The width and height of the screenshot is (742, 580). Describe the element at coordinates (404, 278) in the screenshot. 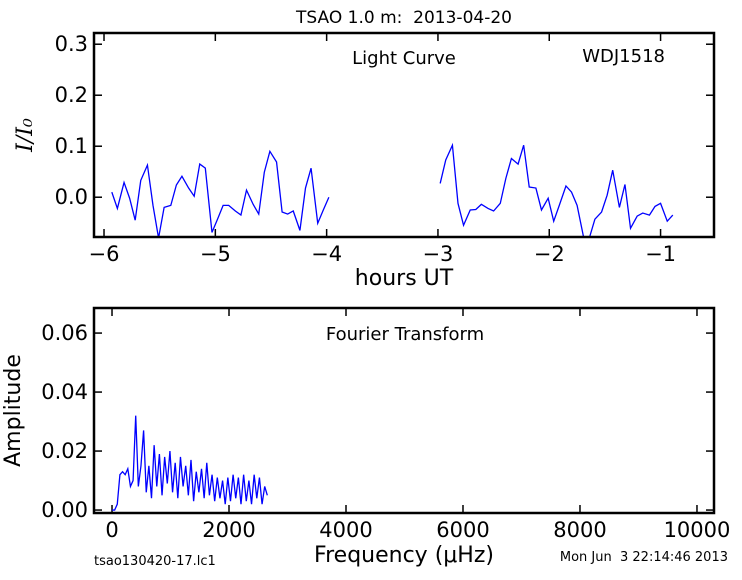

I see `x-axis-label: hours UT` at that location.